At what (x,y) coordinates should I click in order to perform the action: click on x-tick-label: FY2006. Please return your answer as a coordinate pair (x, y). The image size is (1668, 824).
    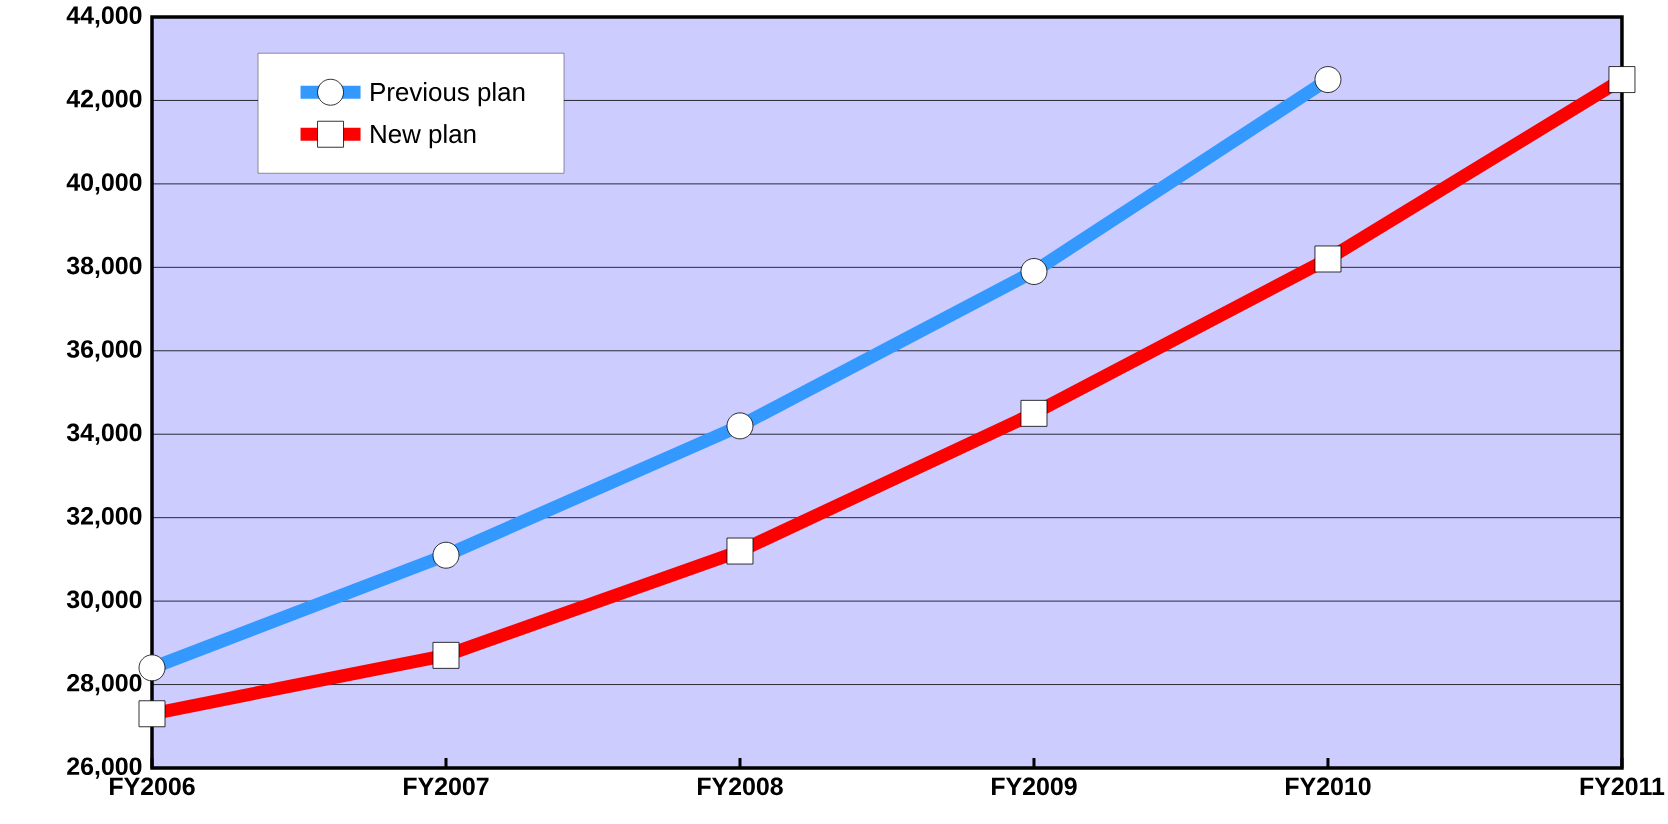
    Looking at the image, I should click on (152, 786).